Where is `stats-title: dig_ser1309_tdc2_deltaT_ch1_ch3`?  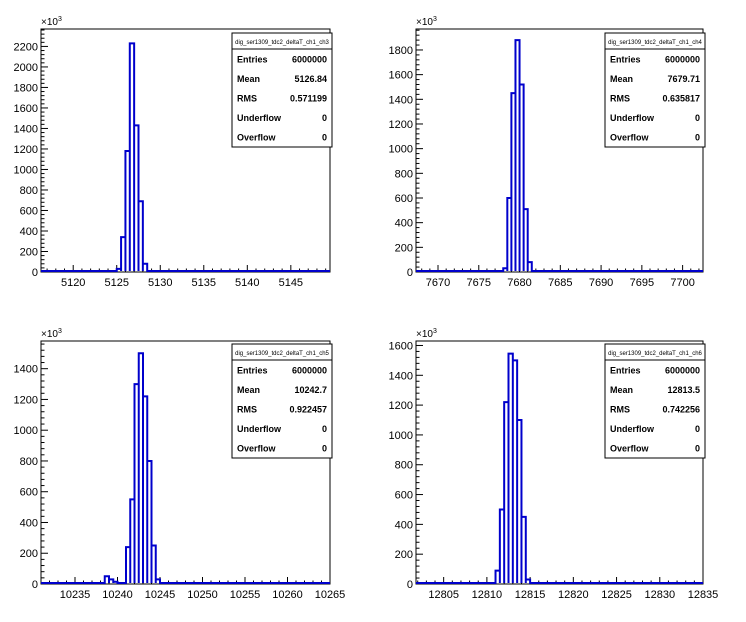
stats-title: dig_ser1309_tdc2_deltaT_ch1_ch3 is located at coordinates (282, 43).